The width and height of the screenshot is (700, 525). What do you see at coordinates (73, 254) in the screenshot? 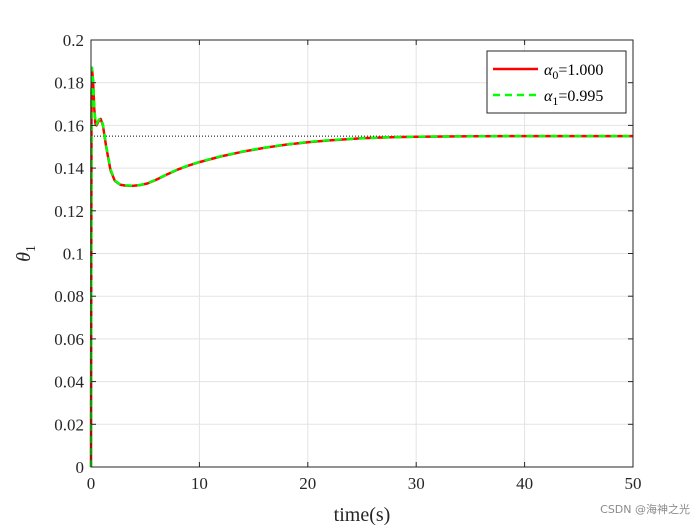
I see `y-tick-label: 0.1` at bounding box center [73, 254].